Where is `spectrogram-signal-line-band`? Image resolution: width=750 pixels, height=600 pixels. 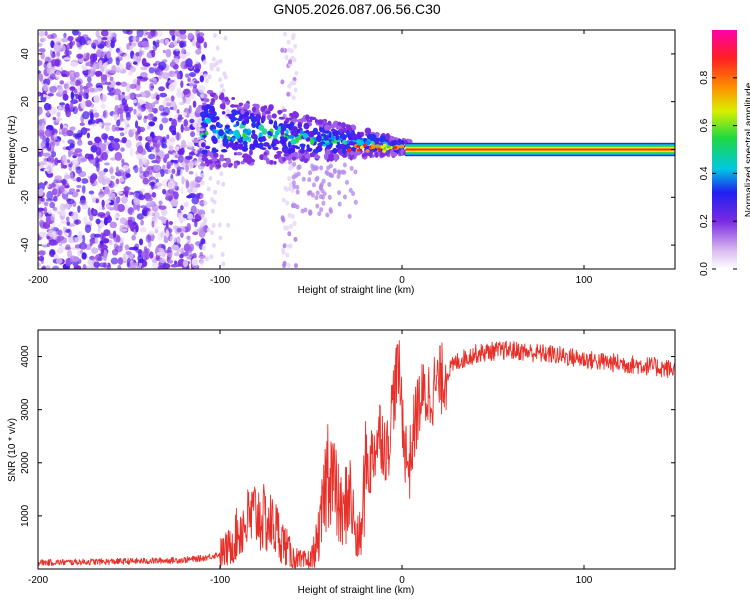
spectrogram-signal-line-band is located at coordinates (540, 149).